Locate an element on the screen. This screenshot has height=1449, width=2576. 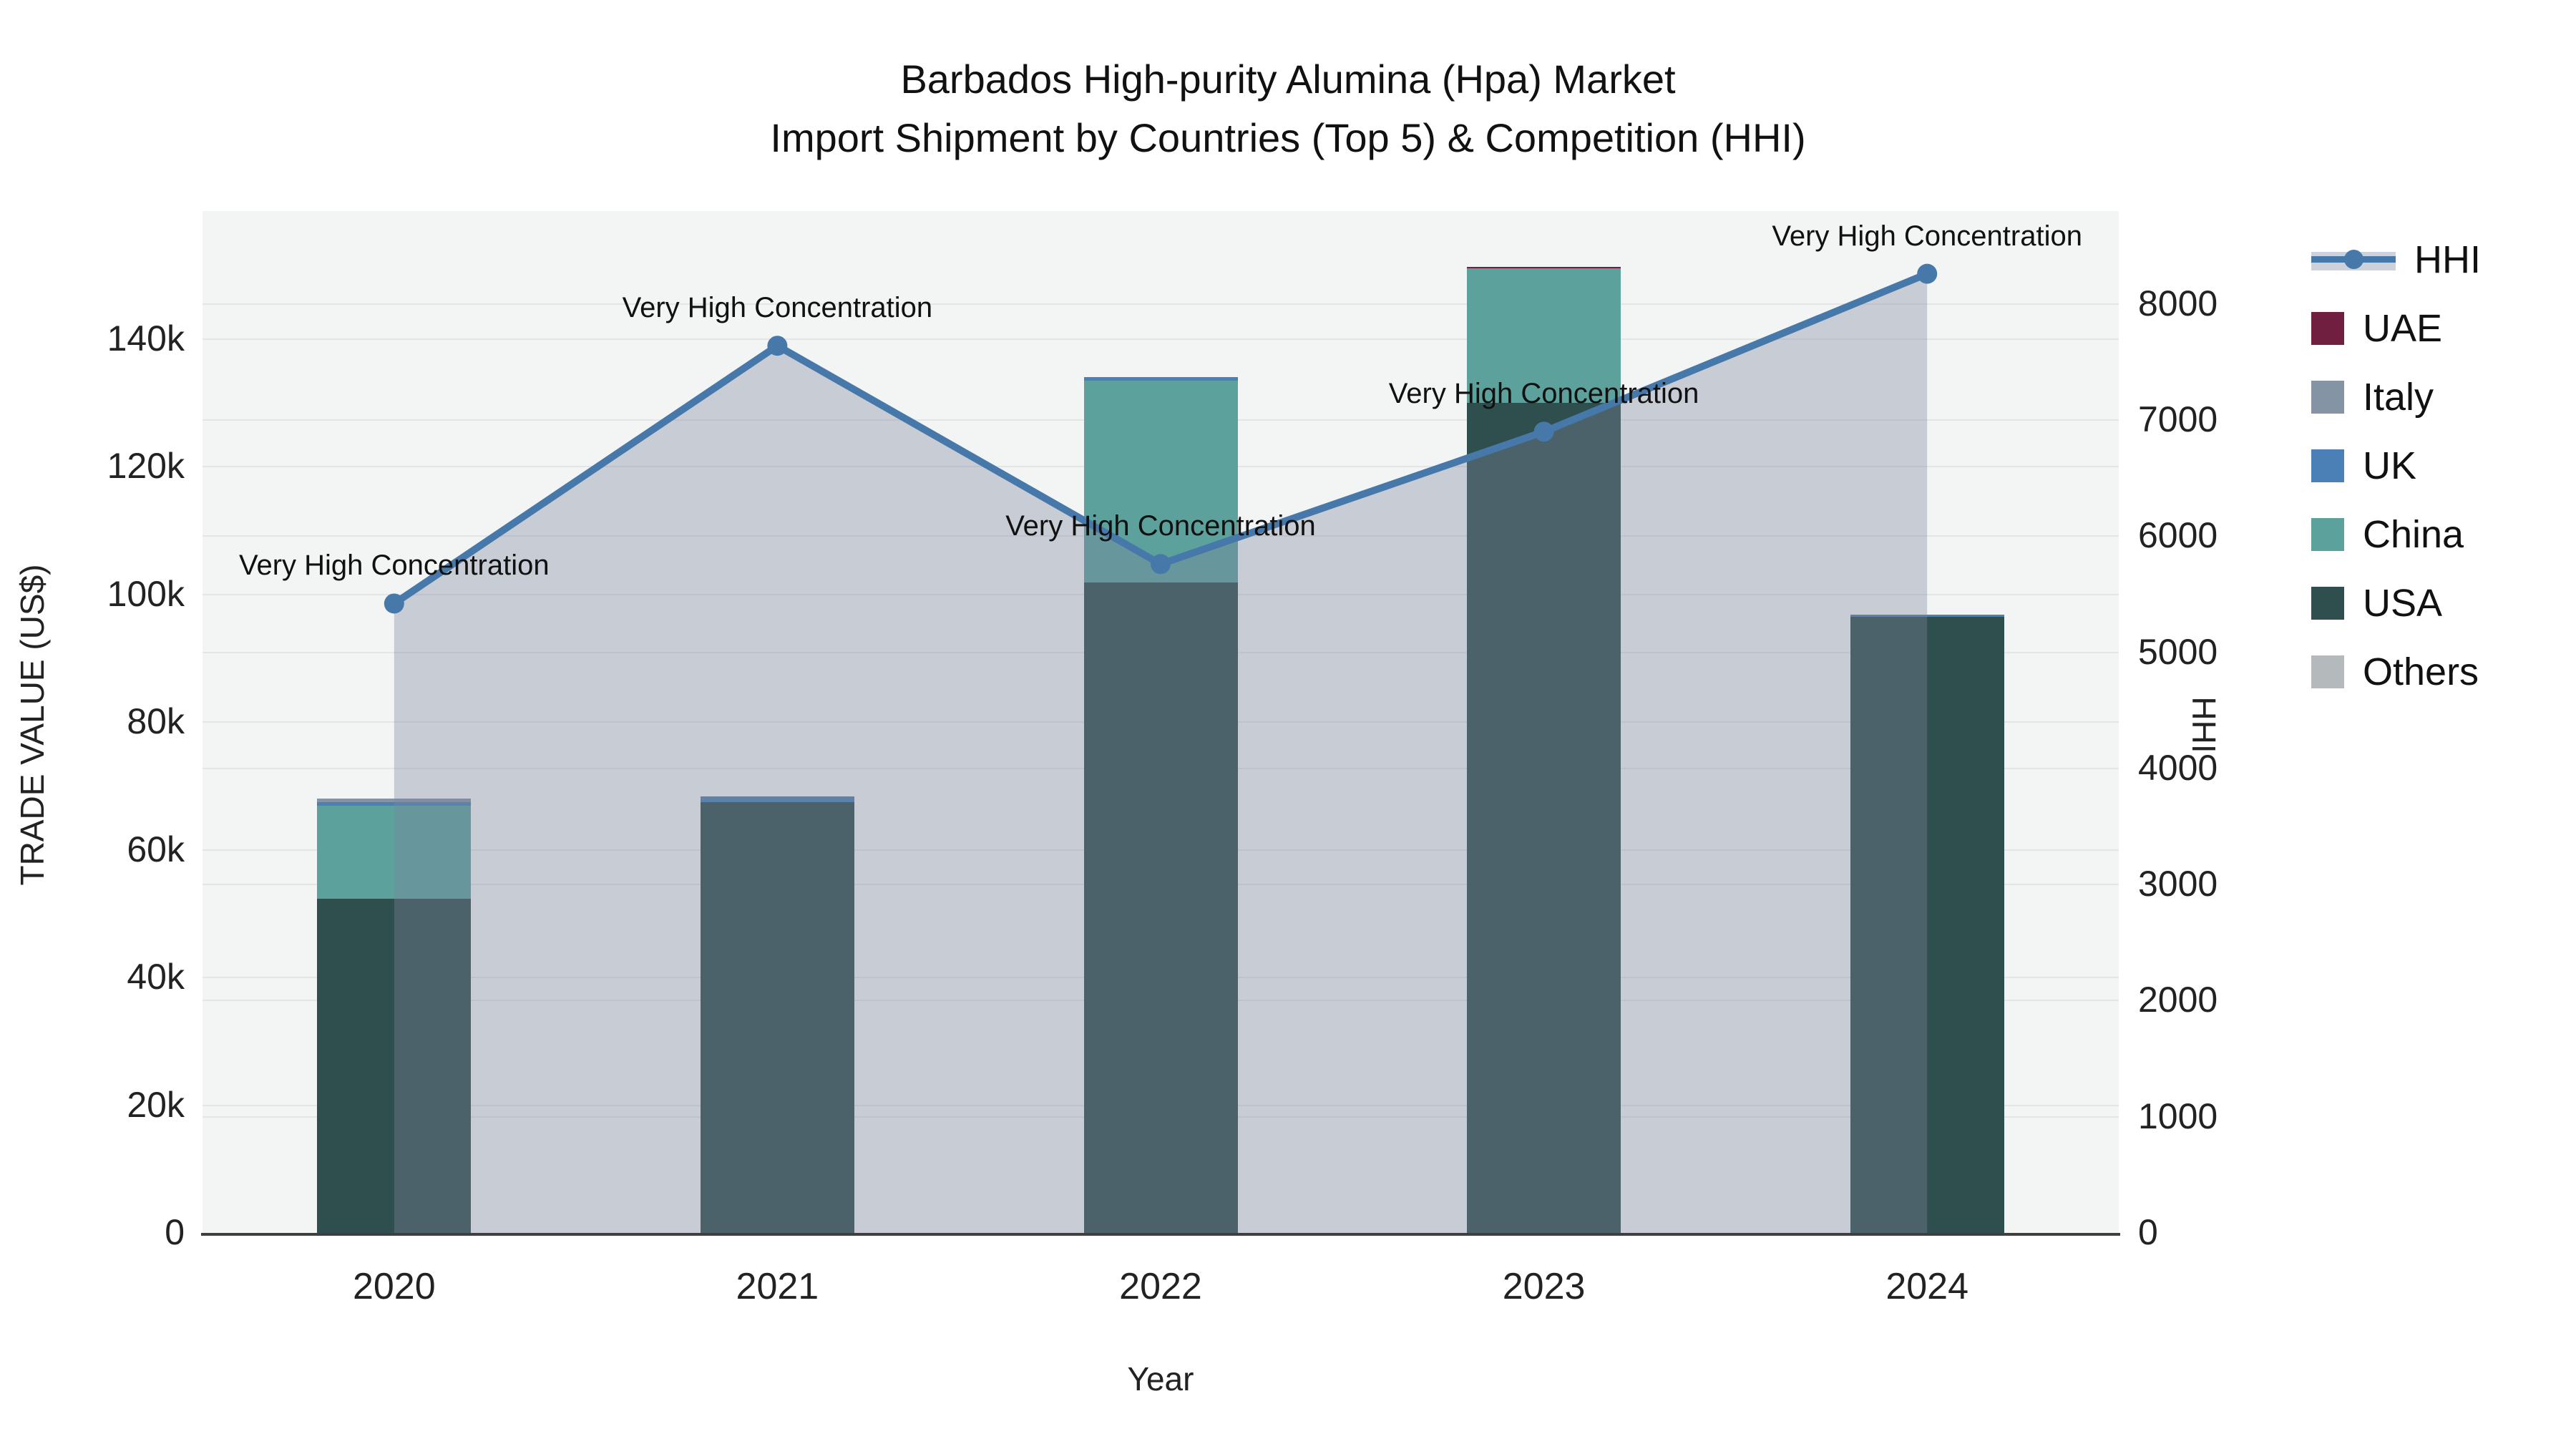
y-left-tick-120k: 120k is located at coordinates (146, 466).